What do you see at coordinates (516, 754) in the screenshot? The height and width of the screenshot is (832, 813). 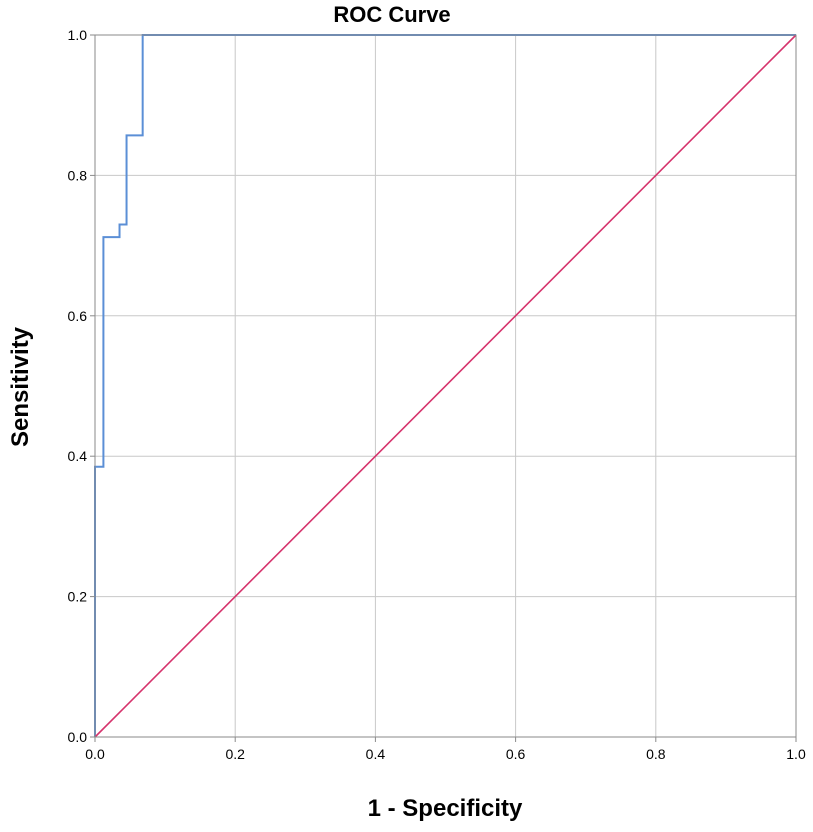 I see `x-tick-label: 0.6` at bounding box center [516, 754].